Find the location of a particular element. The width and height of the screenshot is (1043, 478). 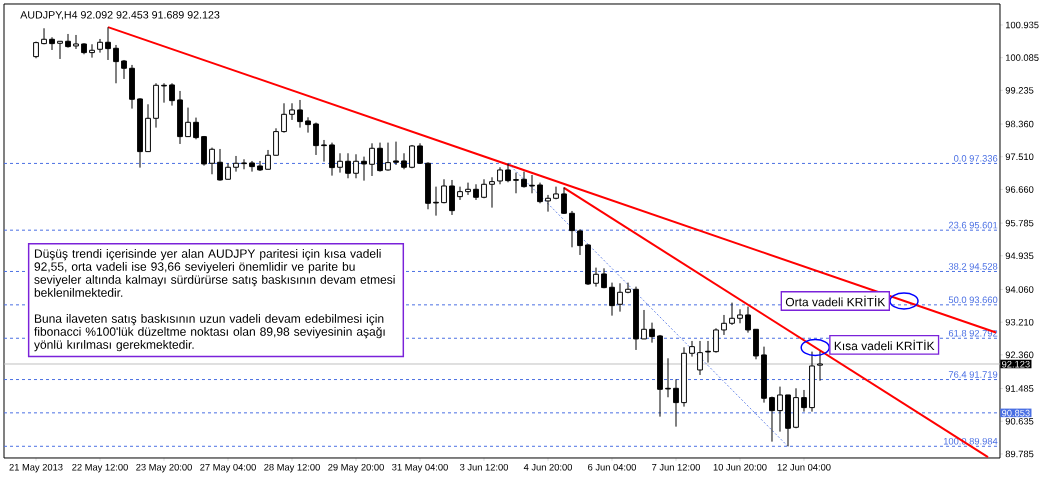

y-tick-label: 90.635 is located at coordinates (1019, 421).